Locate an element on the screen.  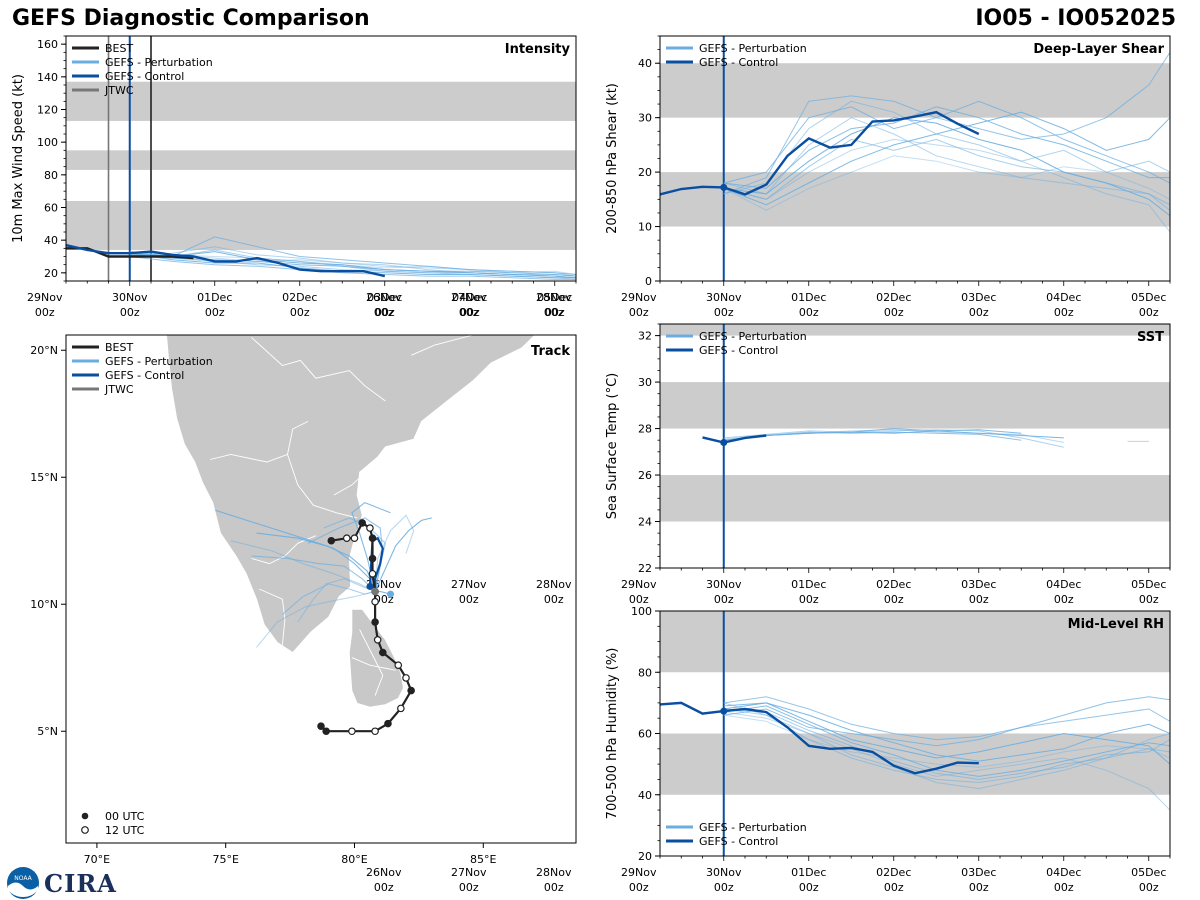
sst-frame is located at coordinates (915, 446).